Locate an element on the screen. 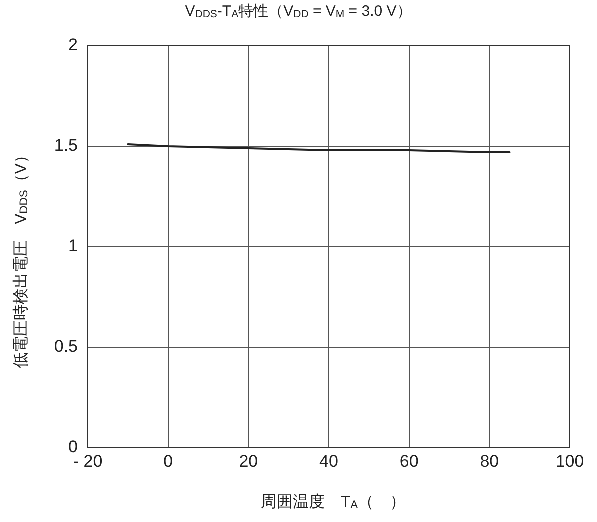  x-tick-label: 60 is located at coordinates (409, 461).